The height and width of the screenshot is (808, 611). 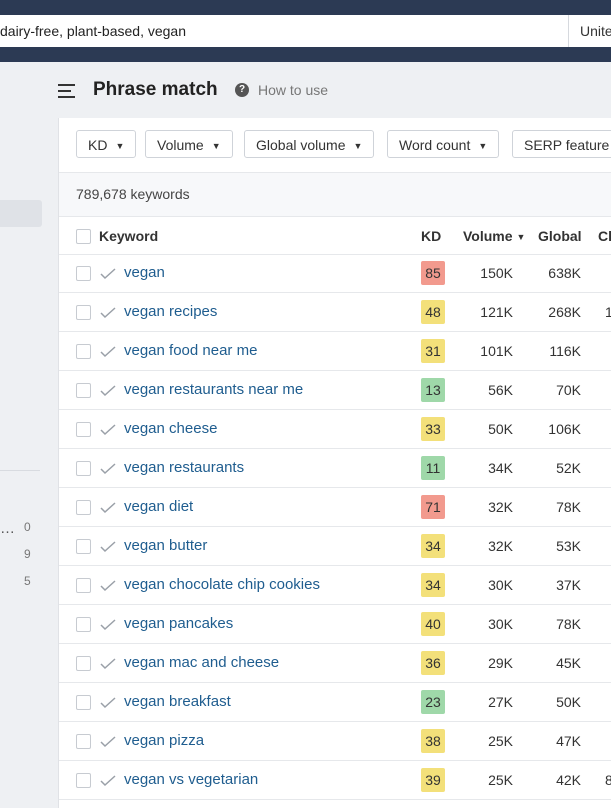 I want to click on global-volume: 268K, so click(x=564, y=312).